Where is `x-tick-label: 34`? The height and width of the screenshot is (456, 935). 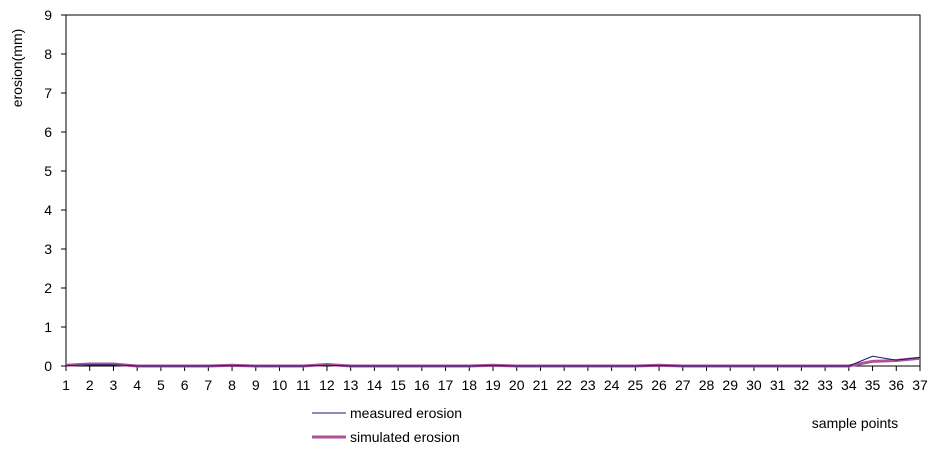 x-tick-label: 34 is located at coordinates (849, 385).